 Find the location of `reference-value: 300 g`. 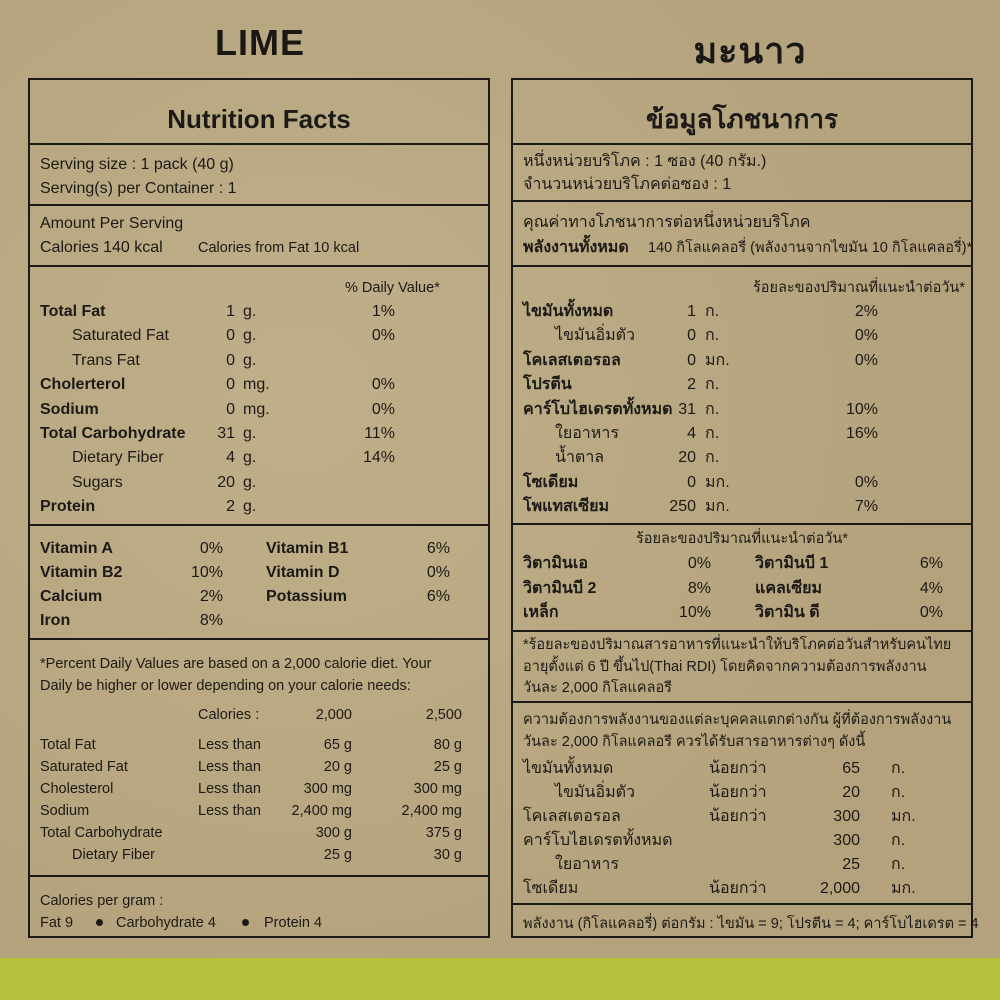

reference-value: 300 g is located at coordinates (333, 833).